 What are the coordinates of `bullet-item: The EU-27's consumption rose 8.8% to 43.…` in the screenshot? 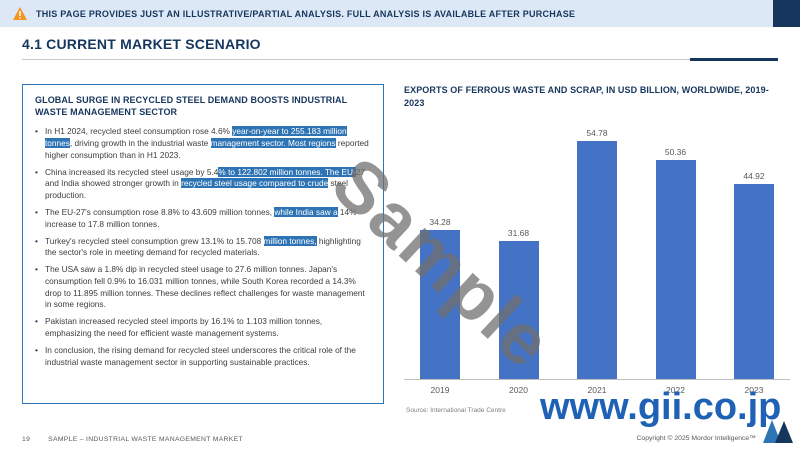 It's located at (203, 218).